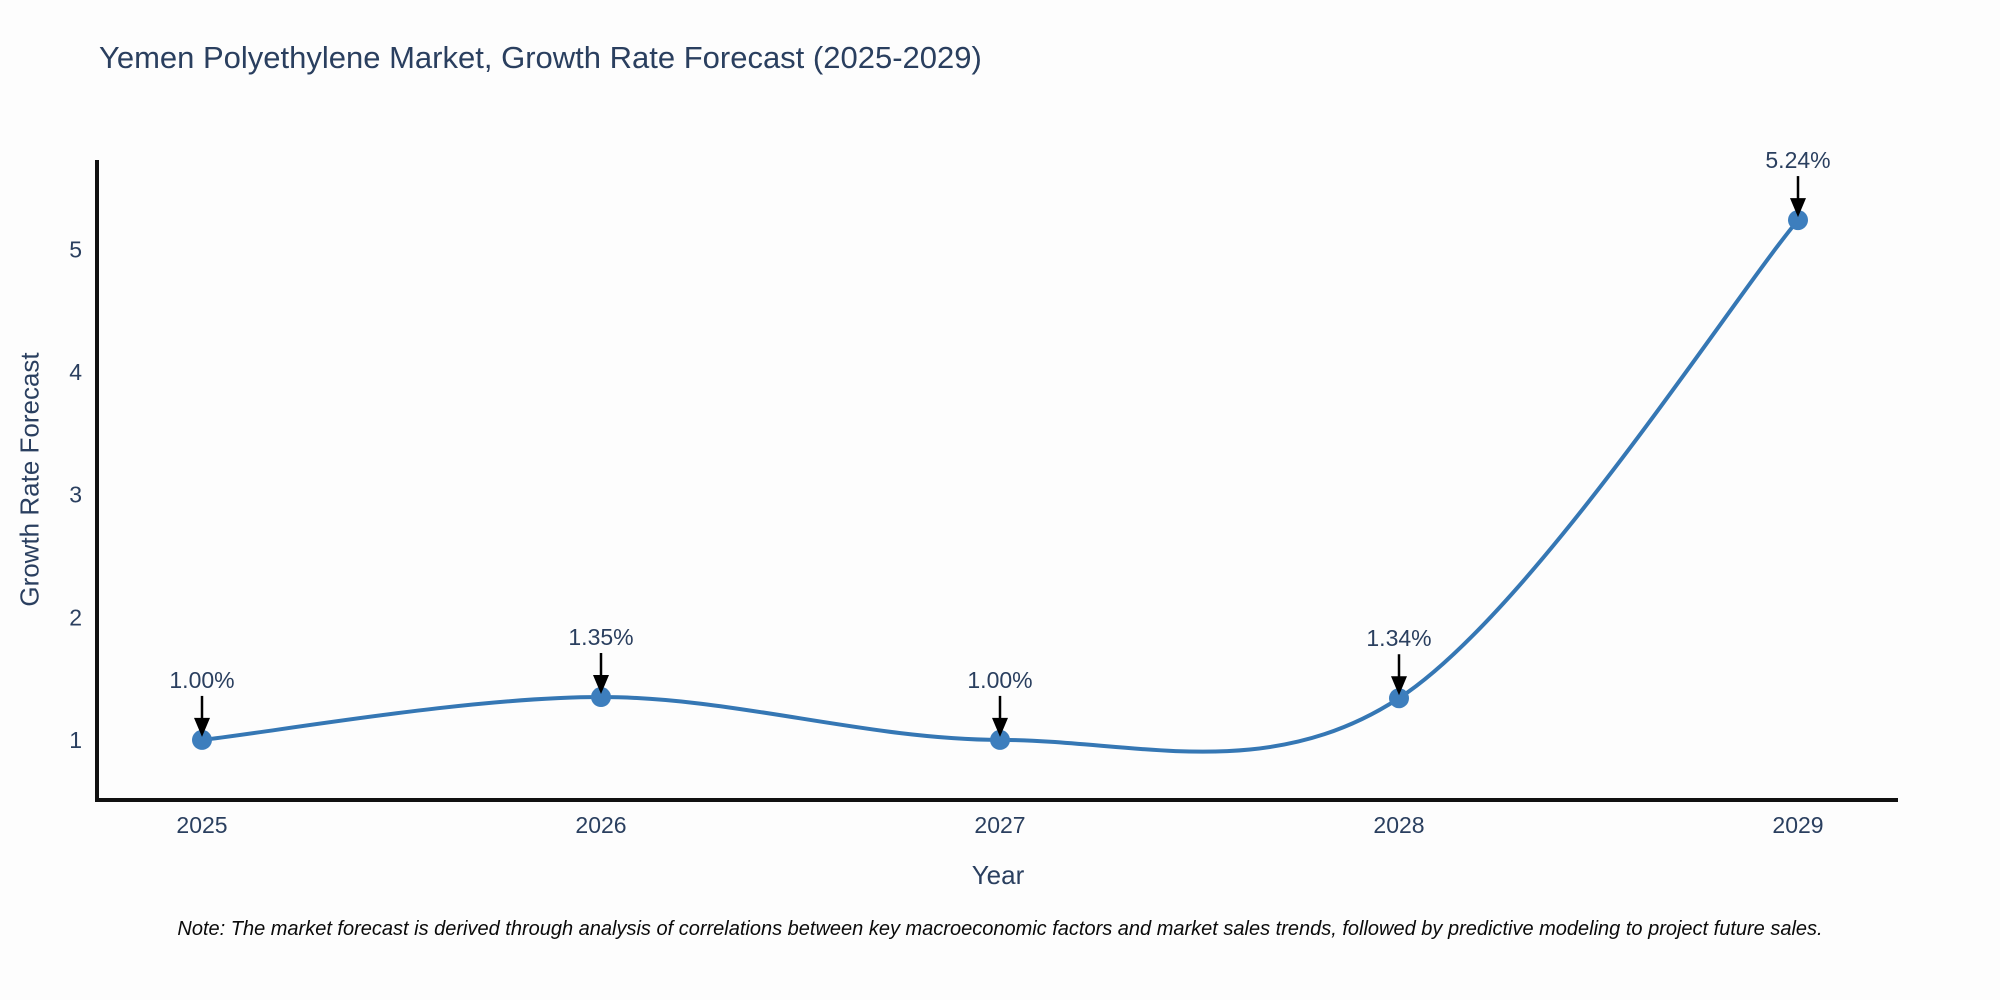 This screenshot has width=2000, height=1000. What do you see at coordinates (999, 825) in the screenshot?
I see `x-tick-label: 2027` at bounding box center [999, 825].